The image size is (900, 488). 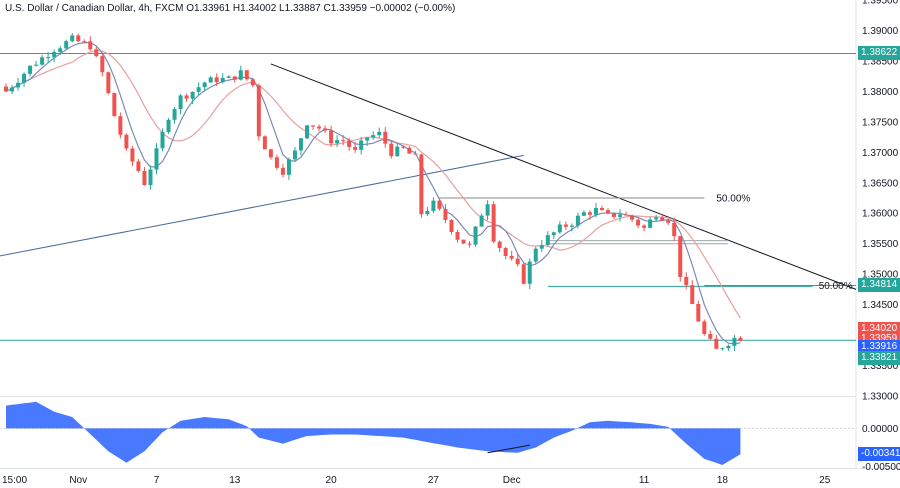 I want to click on support-trendline, so click(x=262, y=205).